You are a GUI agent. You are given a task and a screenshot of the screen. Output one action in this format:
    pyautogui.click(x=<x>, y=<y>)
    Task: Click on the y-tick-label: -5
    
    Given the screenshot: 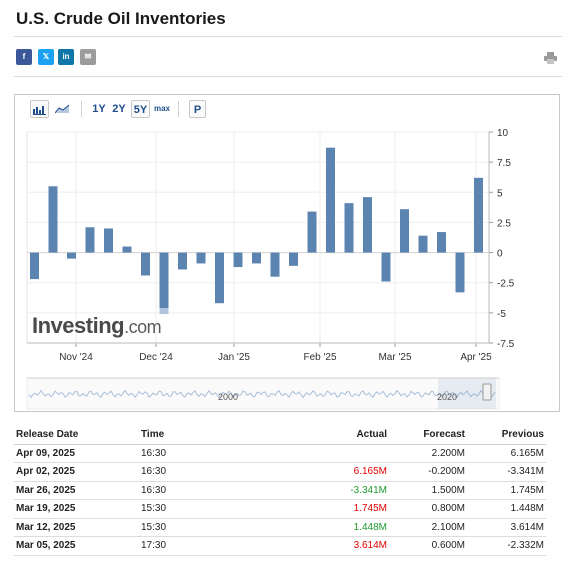 What is the action you would take?
    pyautogui.click(x=501, y=314)
    